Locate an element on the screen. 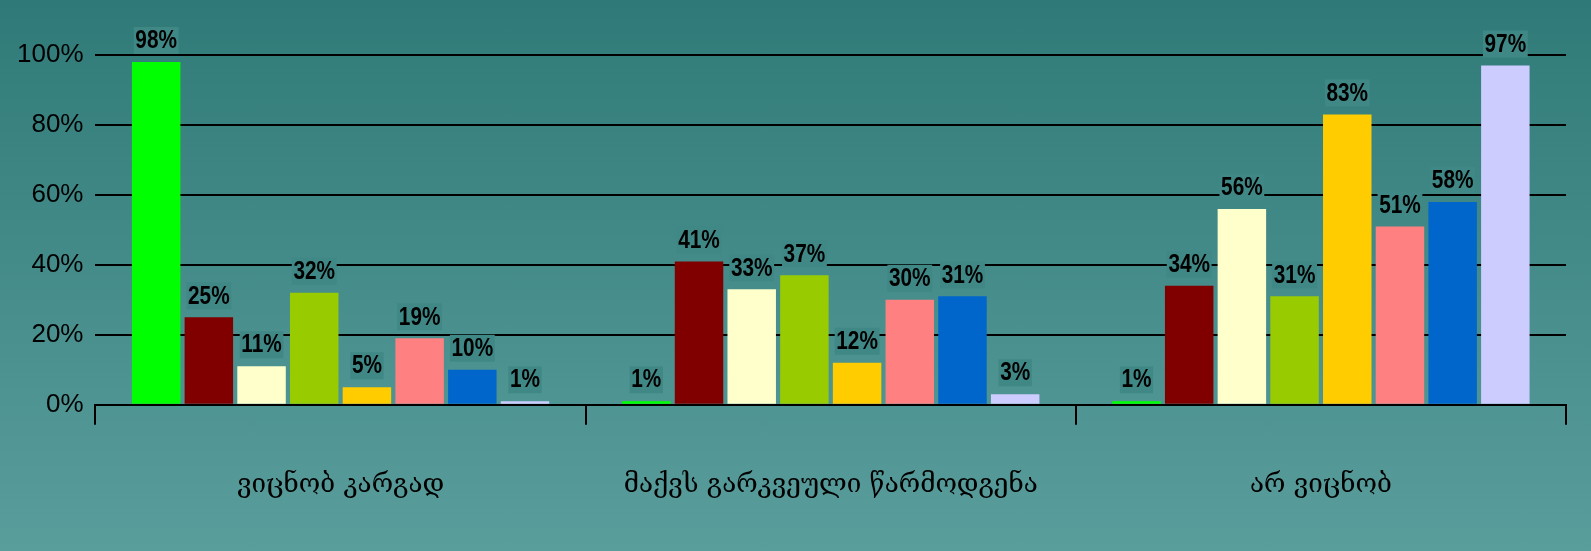  x-tick-label: ვიცნობ კარგად is located at coordinates (341, 483).